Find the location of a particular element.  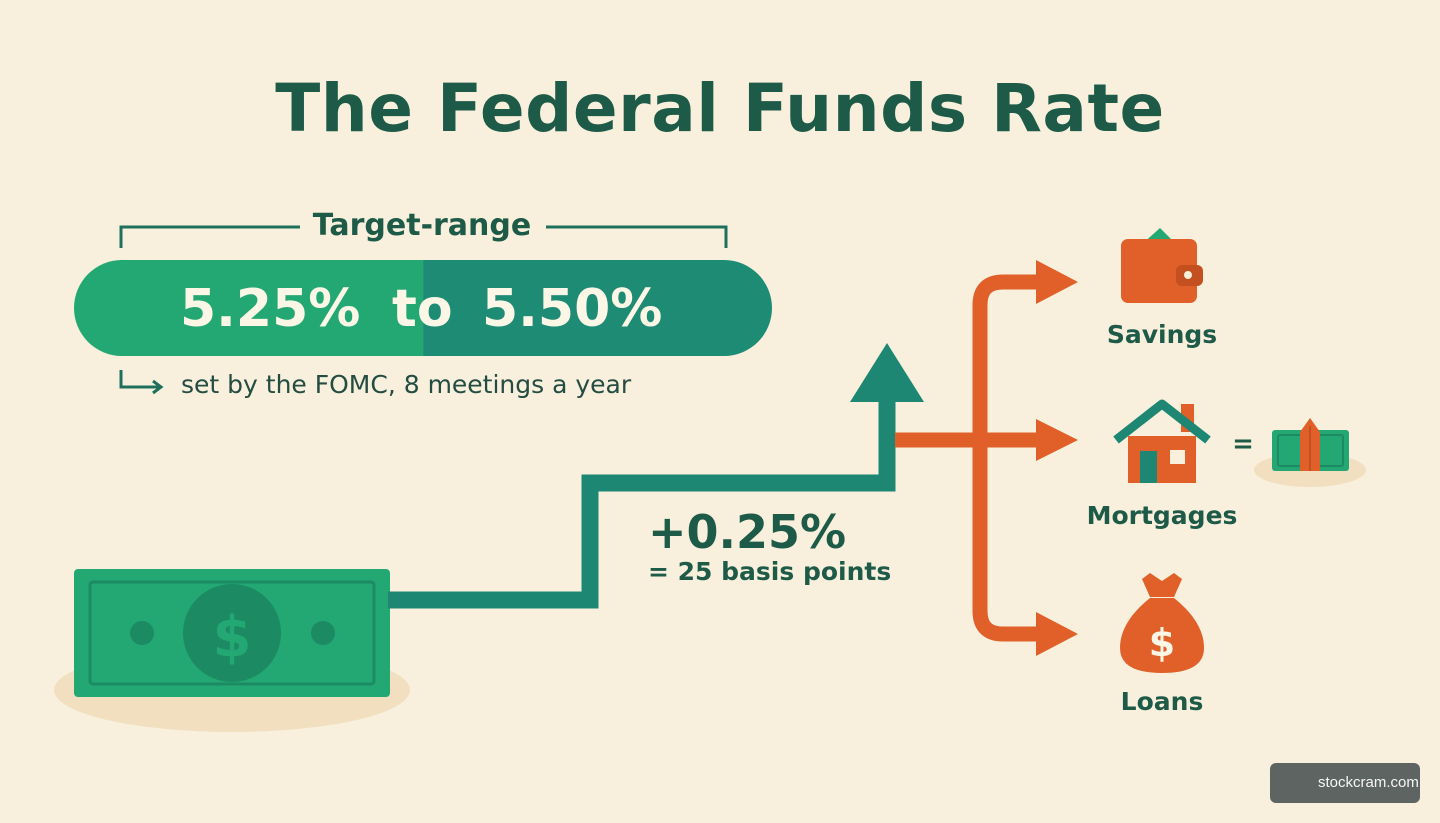

money-bag-icon: $ is located at coordinates (1162, 623).